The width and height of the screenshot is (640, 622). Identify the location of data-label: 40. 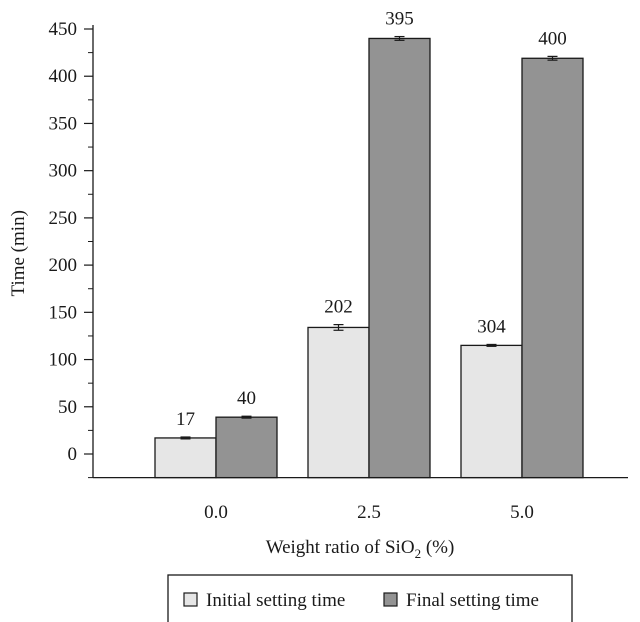
(246, 398).